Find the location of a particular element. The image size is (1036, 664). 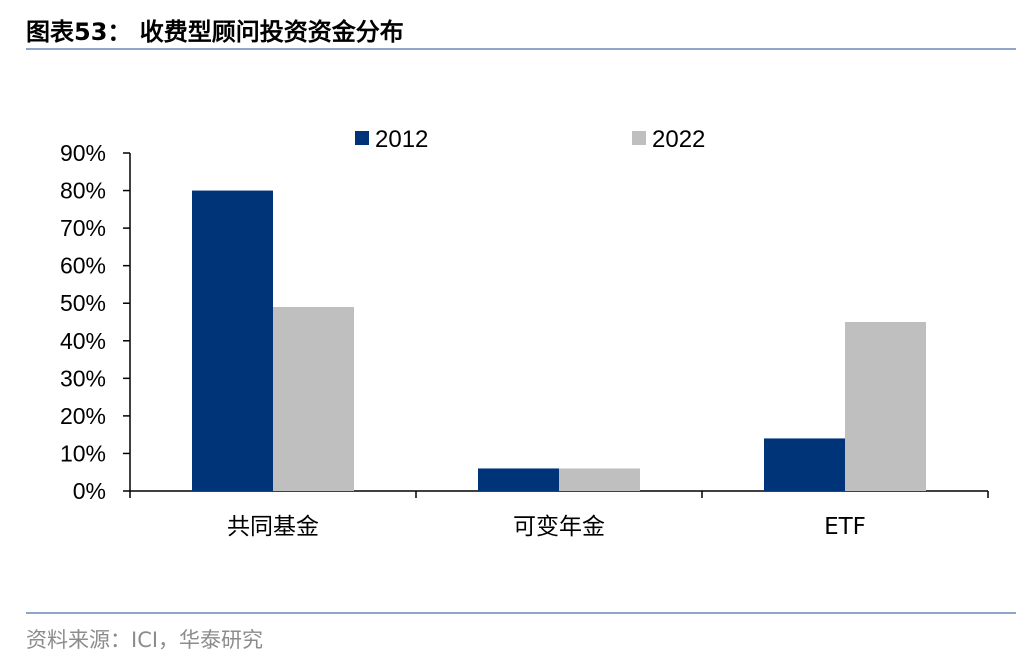

y-tick-label: 60% is located at coordinates (83, 266).